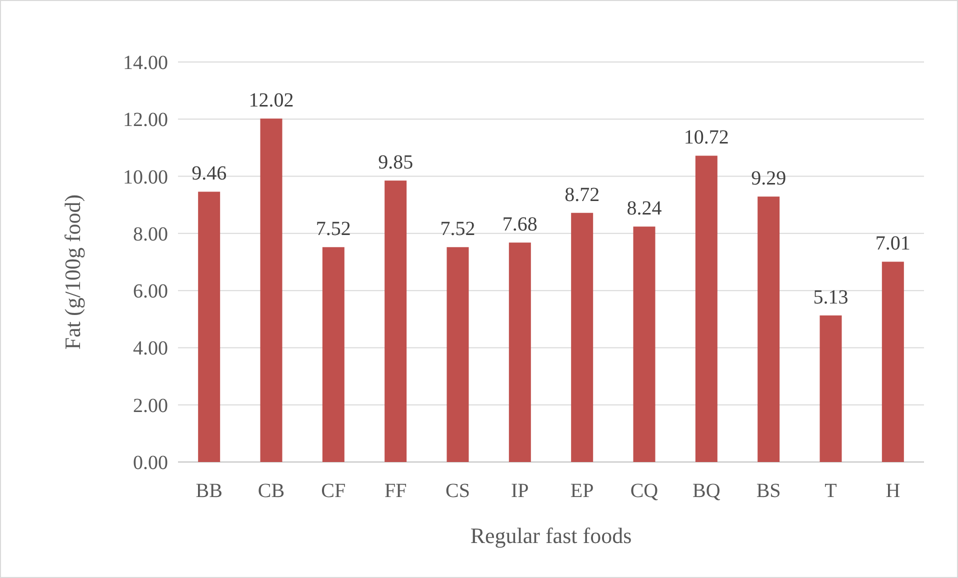 The image size is (958, 578). What do you see at coordinates (892, 243) in the screenshot?
I see `data-label: 7.01` at bounding box center [892, 243].